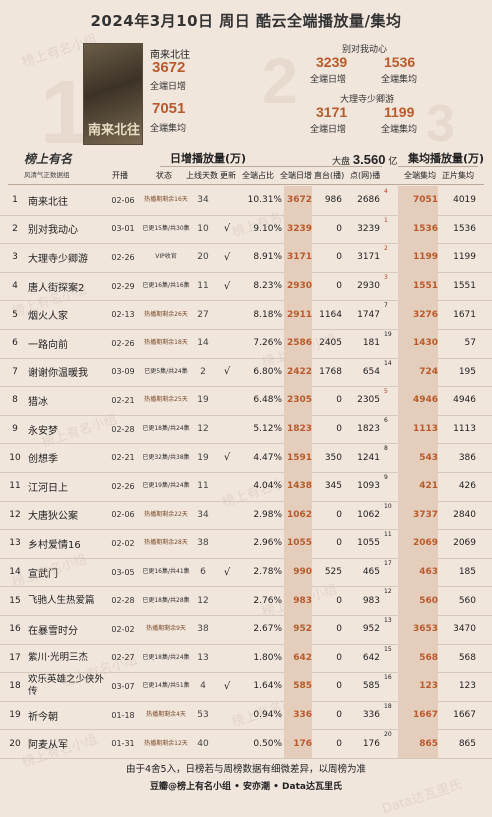  Describe the element at coordinates (271, 166) in the screenshot. I see `header-divider` at that location.